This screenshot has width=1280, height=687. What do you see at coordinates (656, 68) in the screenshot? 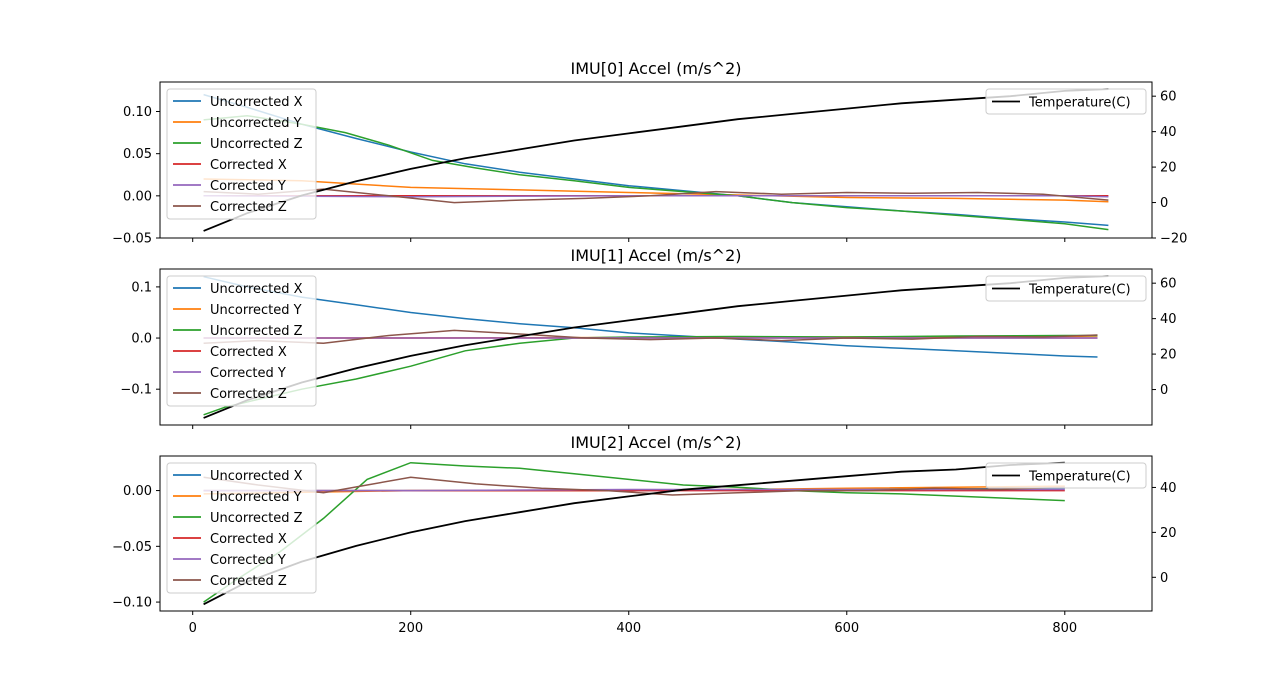
I see `chart-title: IMU[0] Accel (m/s^2)` at bounding box center [656, 68].